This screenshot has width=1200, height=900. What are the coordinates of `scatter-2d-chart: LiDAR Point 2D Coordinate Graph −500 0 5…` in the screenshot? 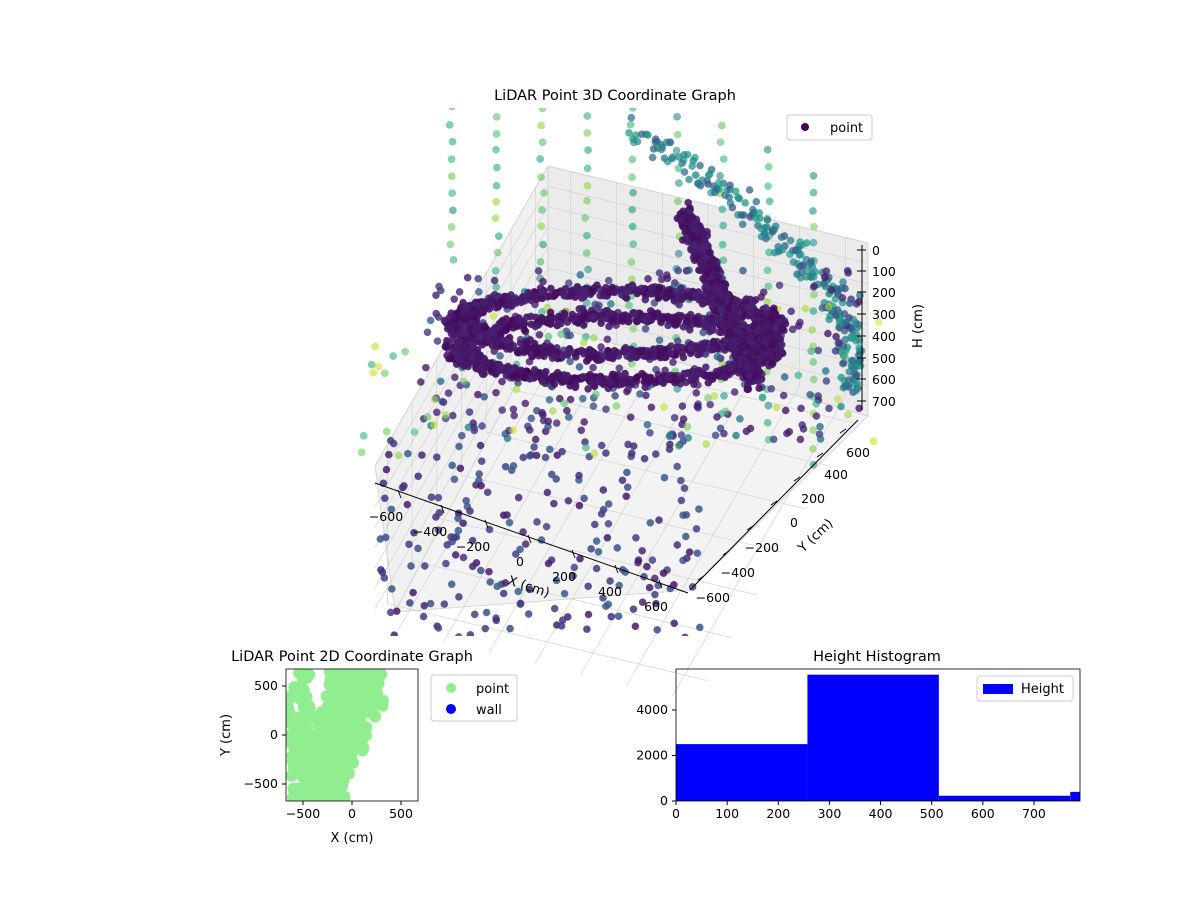 It's located at (368, 747).